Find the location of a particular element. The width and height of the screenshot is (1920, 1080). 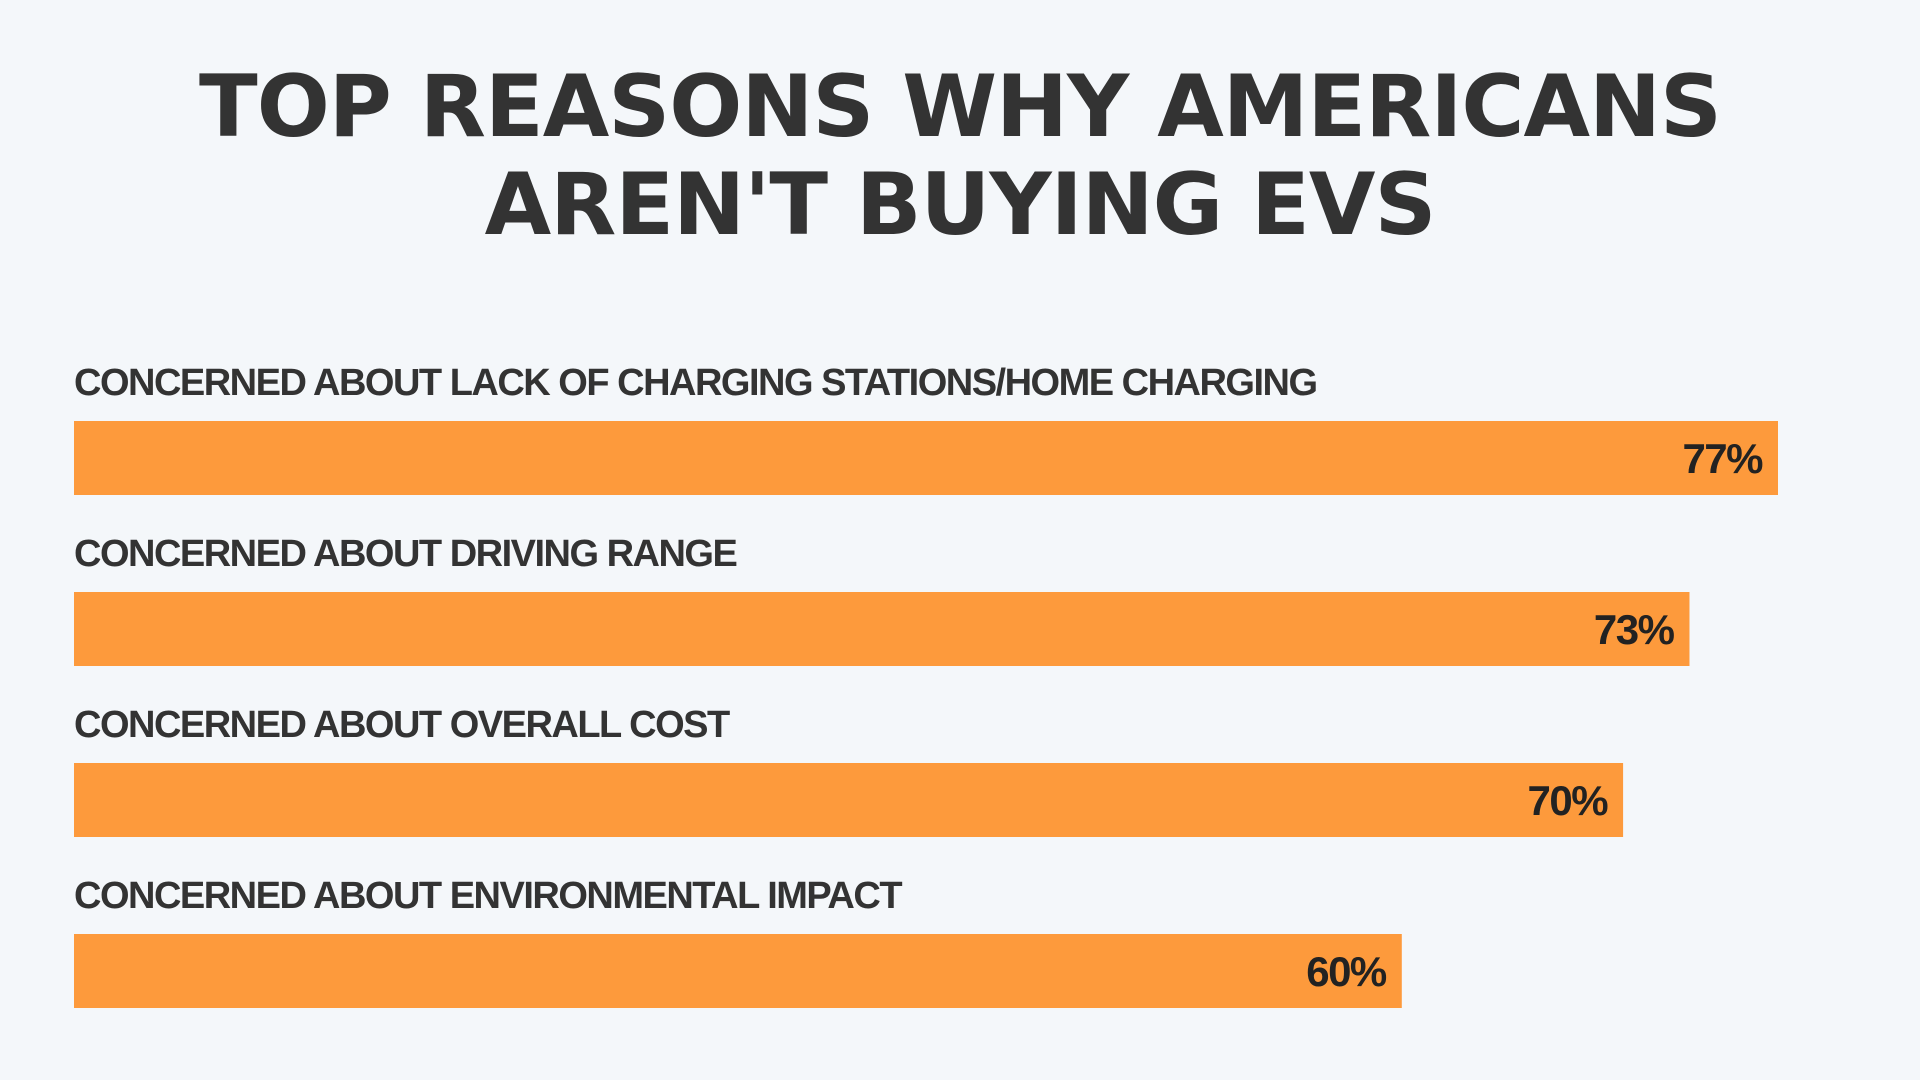

bar-value-label: 60% is located at coordinates (1346, 971).